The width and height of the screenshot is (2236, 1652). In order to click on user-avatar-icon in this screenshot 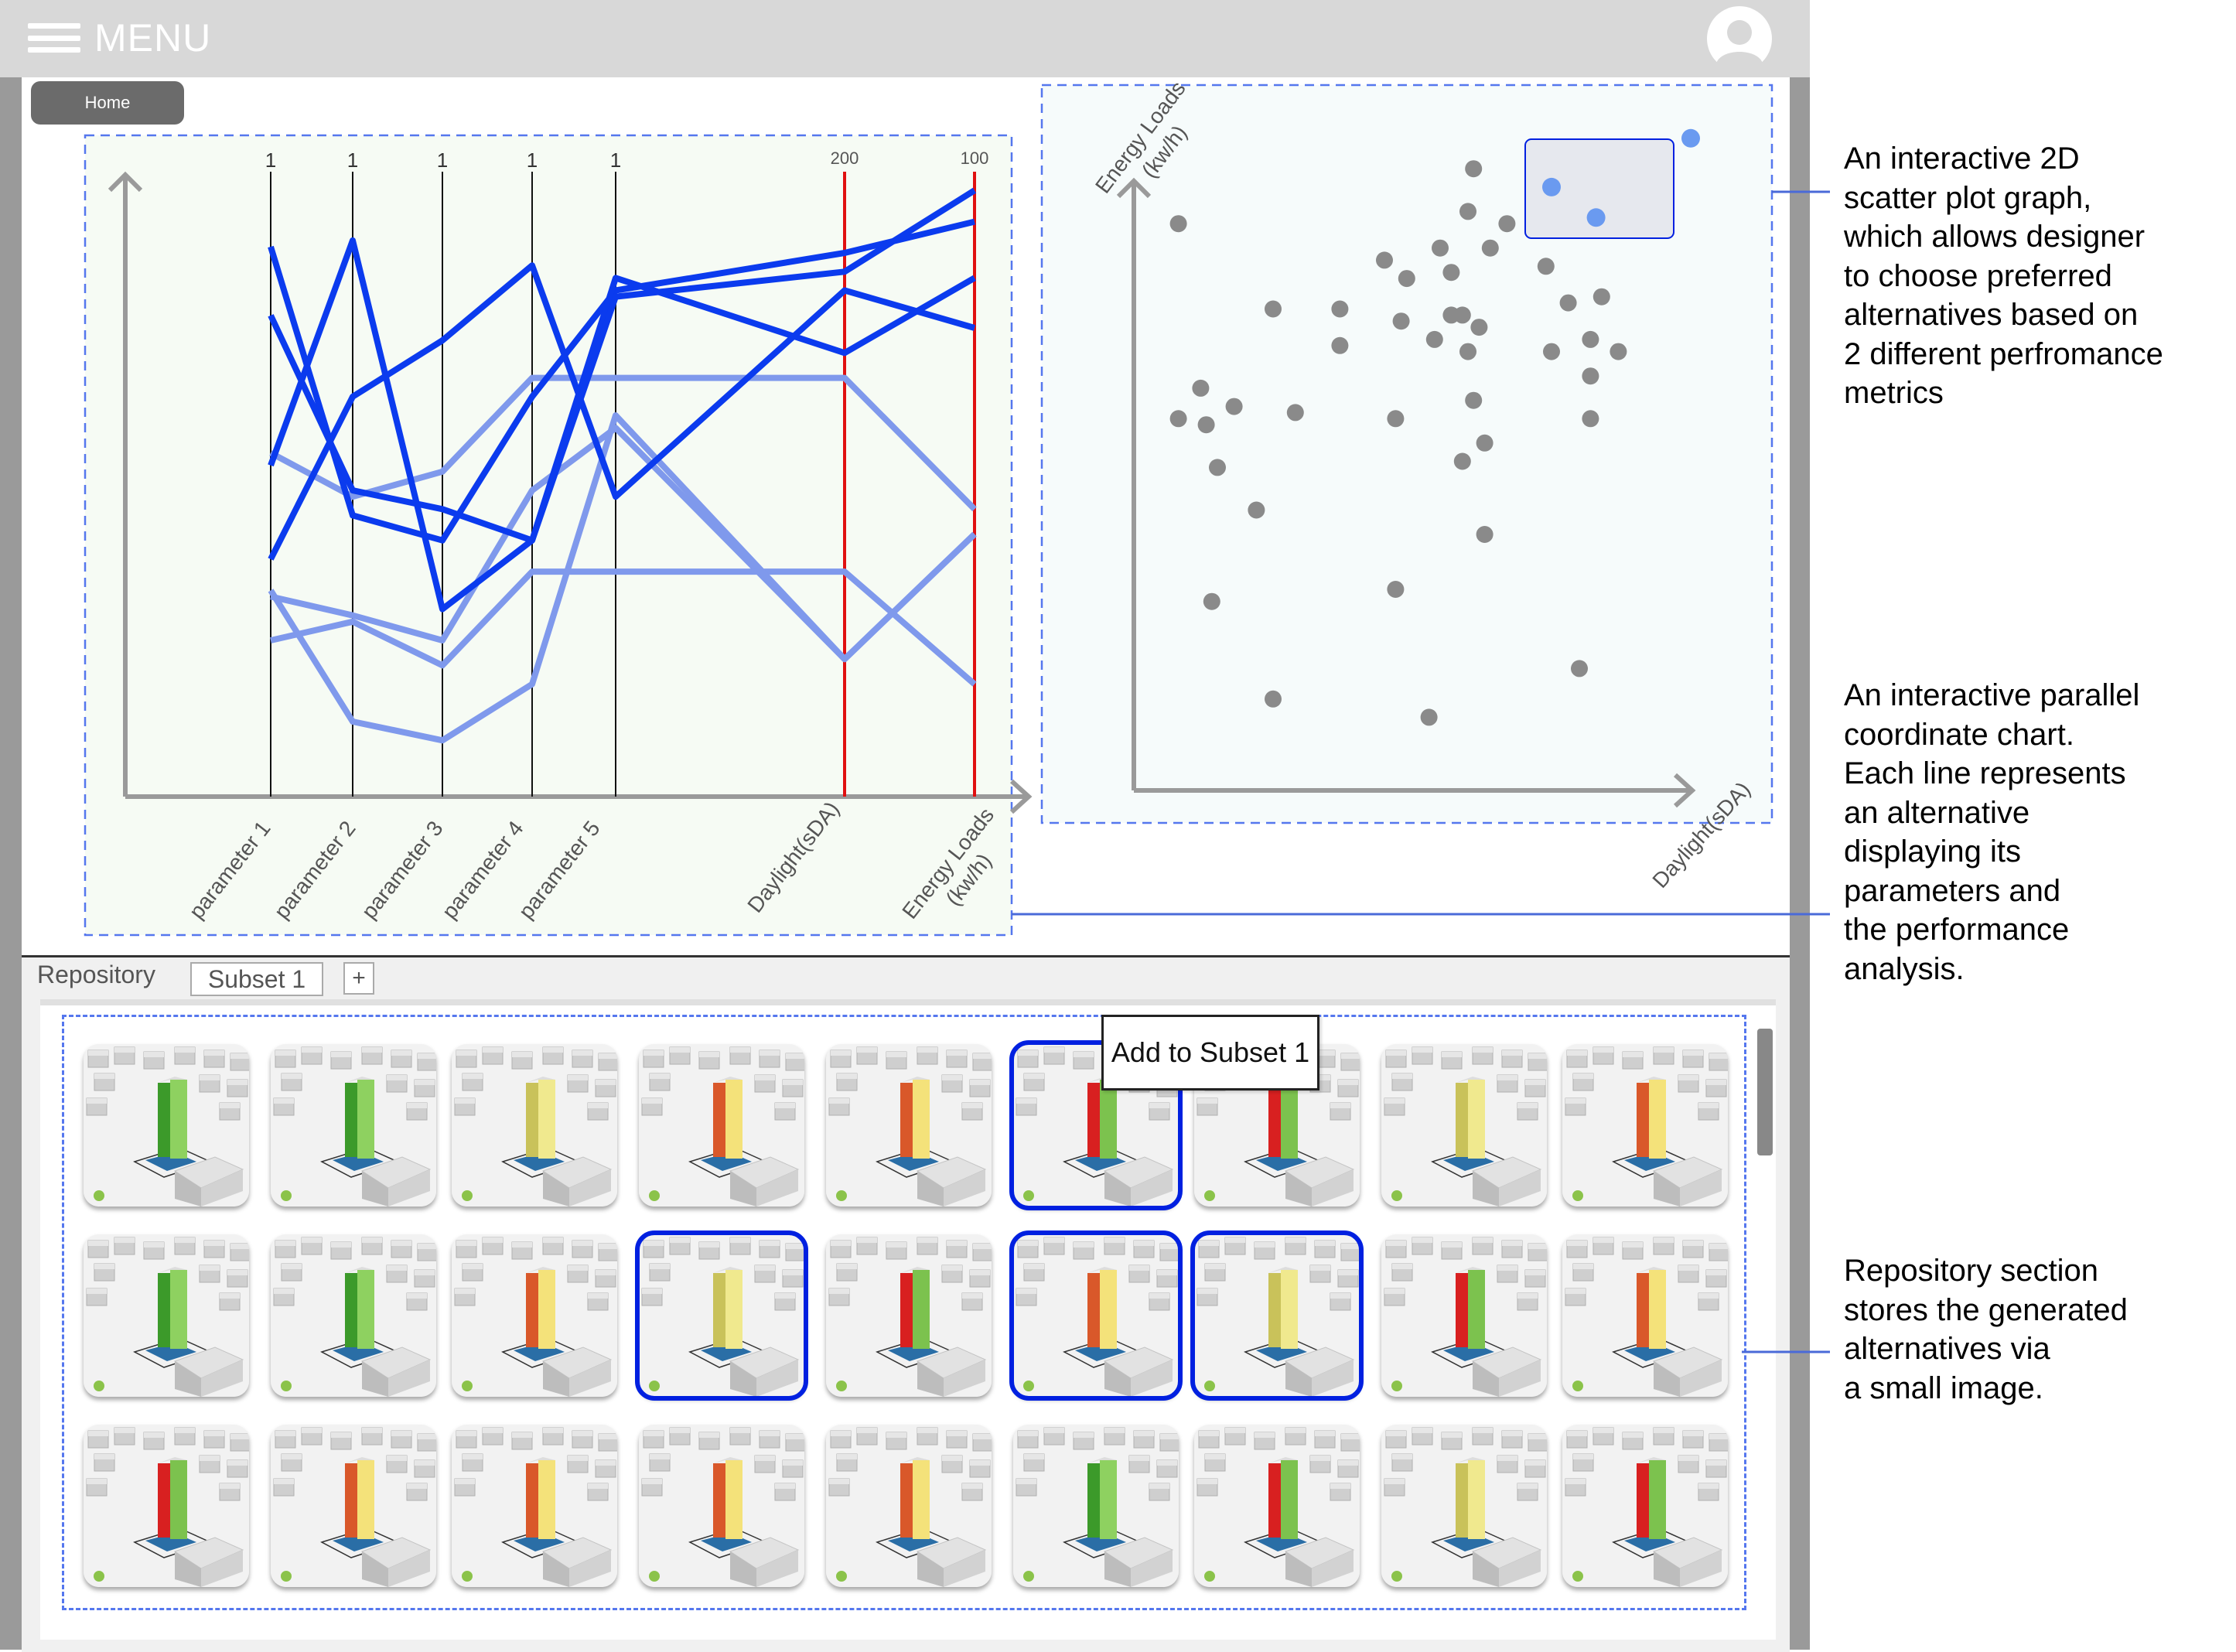, I will do `click(1739, 39)`.